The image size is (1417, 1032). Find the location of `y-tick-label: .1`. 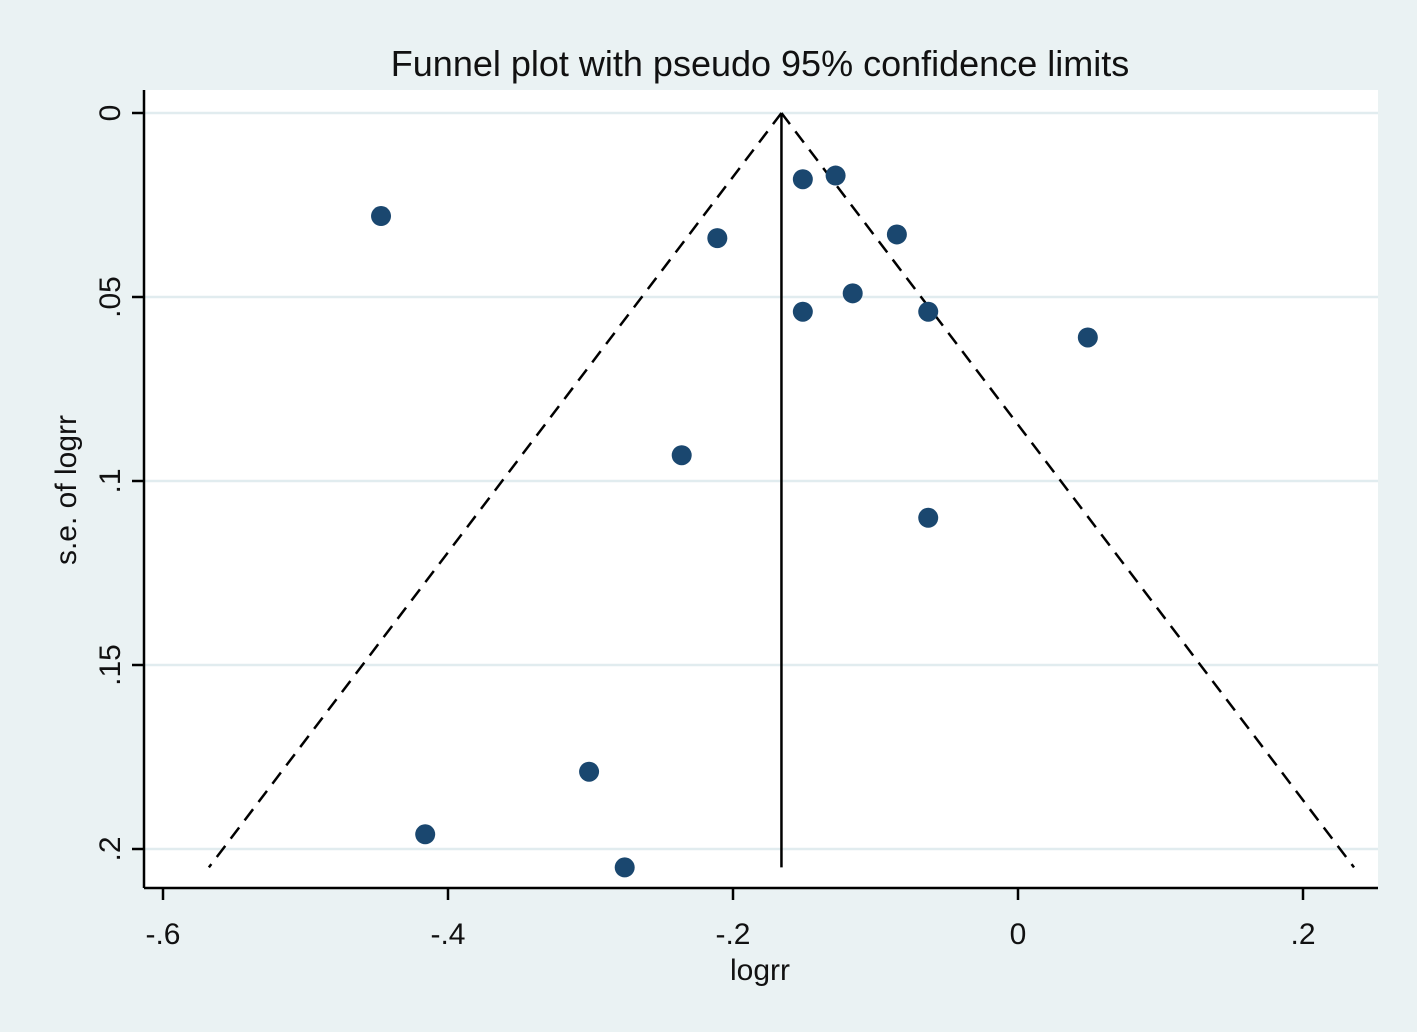

y-tick-label: .1 is located at coordinates (110, 480).